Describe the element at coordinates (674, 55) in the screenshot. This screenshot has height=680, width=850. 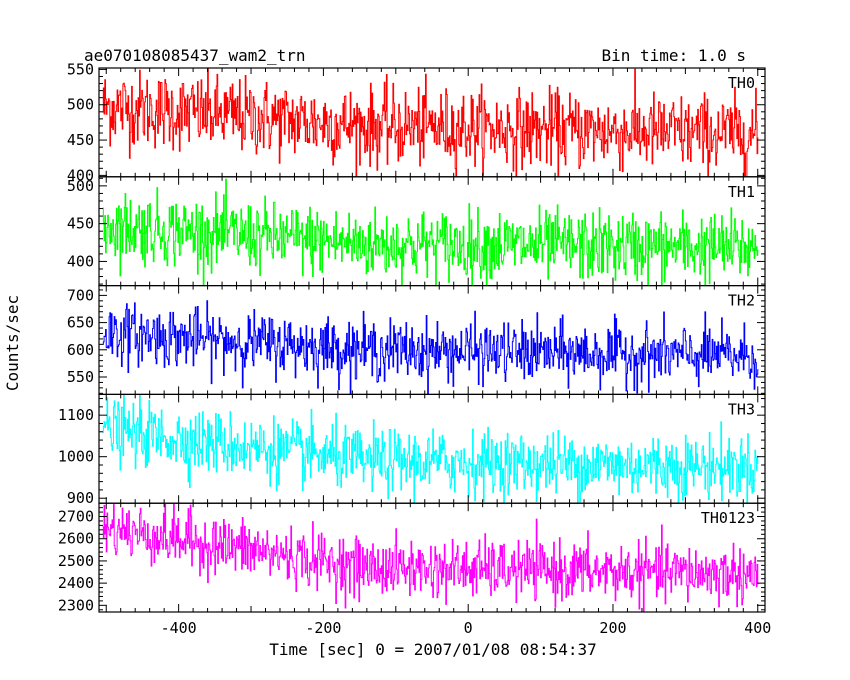
I see `bin-time-label: Bin time: 1.0 s` at that location.